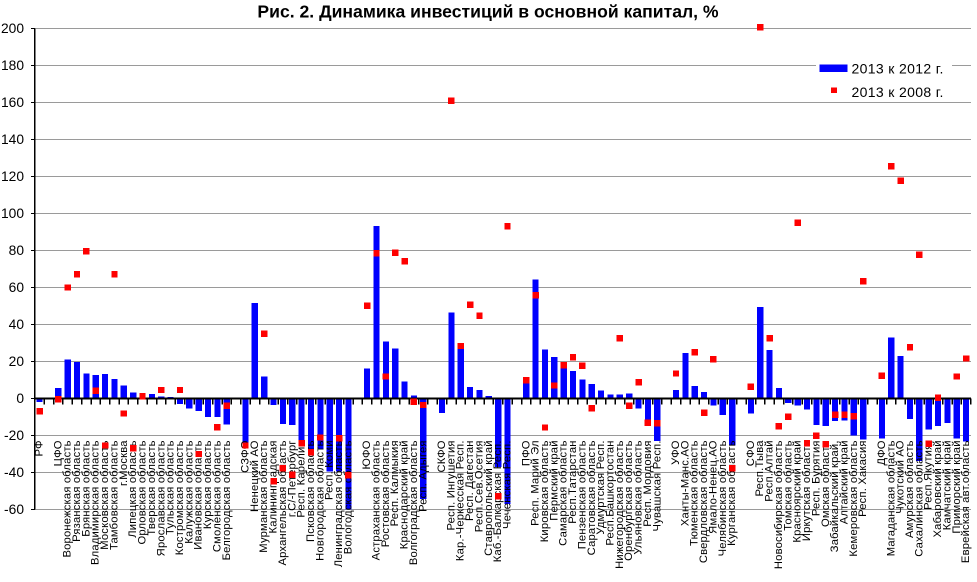  What do you see at coordinates (676, 452) in the screenshot?
I see `svg-text: УФО` at bounding box center [676, 452].